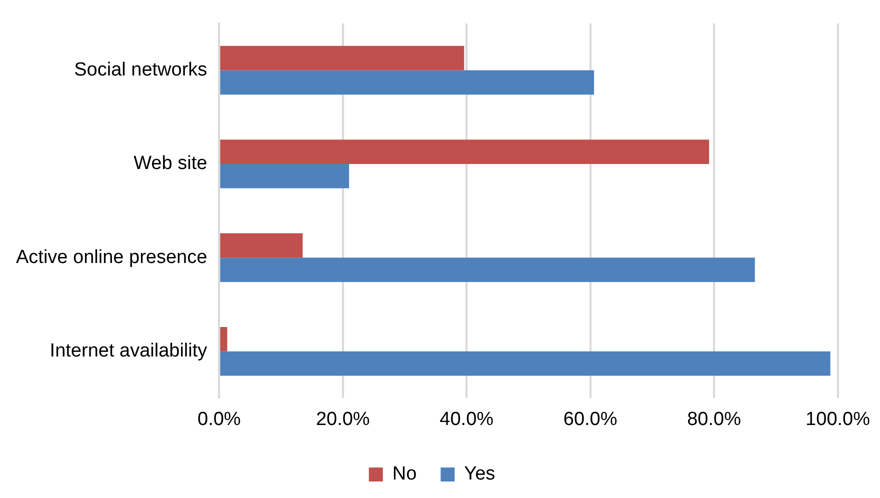 The width and height of the screenshot is (880, 498). What do you see at coordinates (404, 474) in the screenshot?
I see `legend-label: No` at bounding box center [404, 474].